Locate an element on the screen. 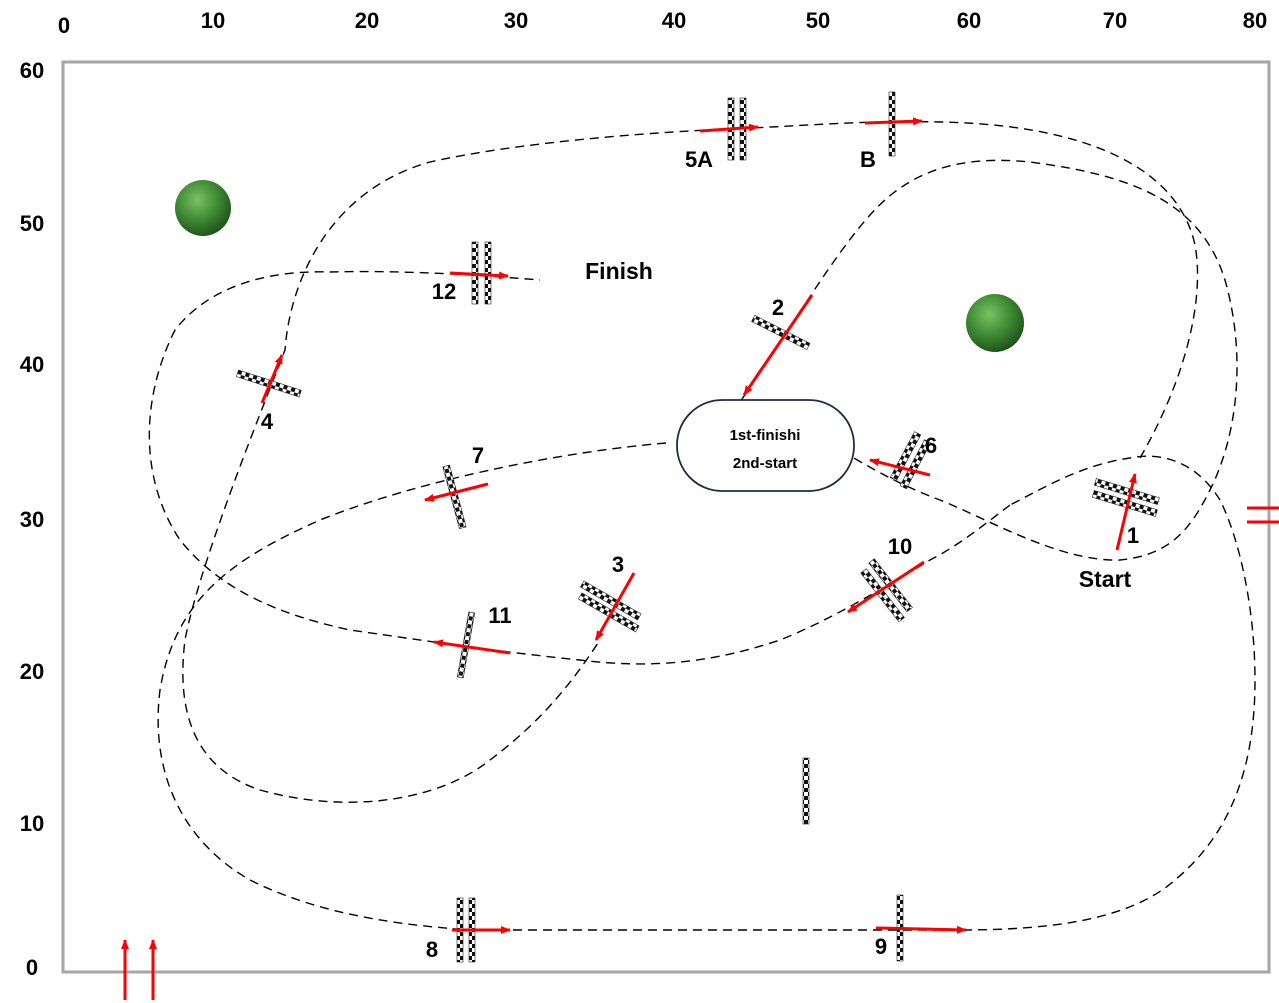 This screenshot has height=1003, width=1279. fence-label-5a: 5A is located at coordinates (699, 159).